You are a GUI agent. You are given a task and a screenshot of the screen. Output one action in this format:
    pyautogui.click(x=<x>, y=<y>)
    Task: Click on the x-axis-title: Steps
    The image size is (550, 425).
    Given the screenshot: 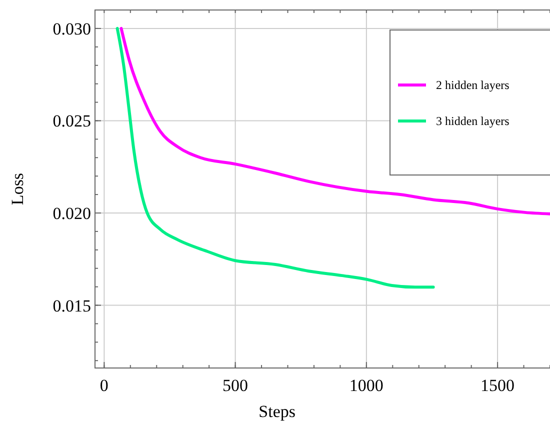 What is the action you would take?
    pyautogui.click(x=277, y=411)
    